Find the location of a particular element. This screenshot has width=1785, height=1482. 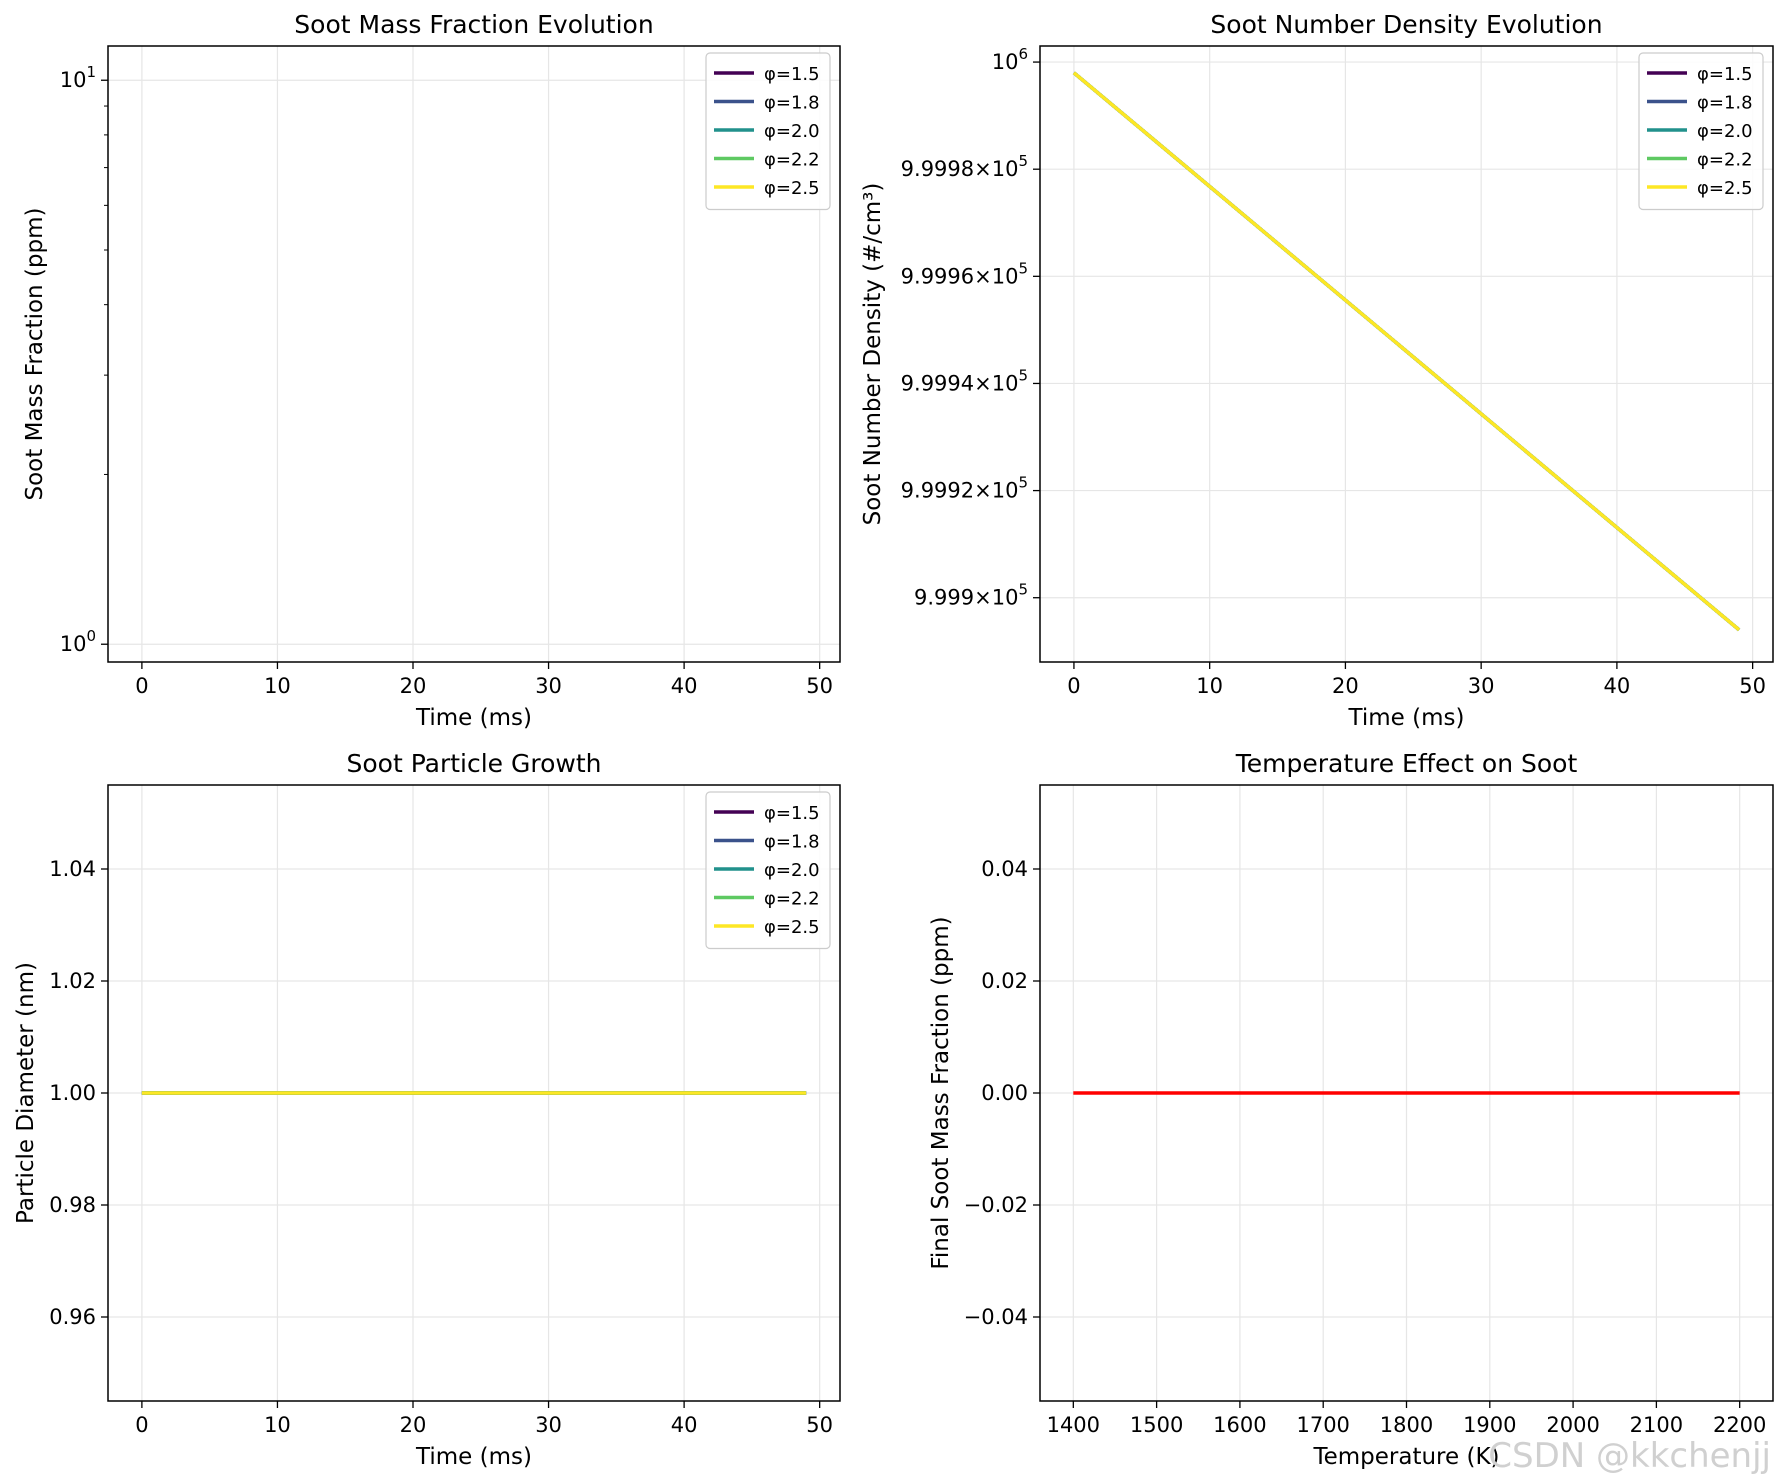

y-axis-label: Particle Diameter (nm) is located at coordinates (26, 1093).